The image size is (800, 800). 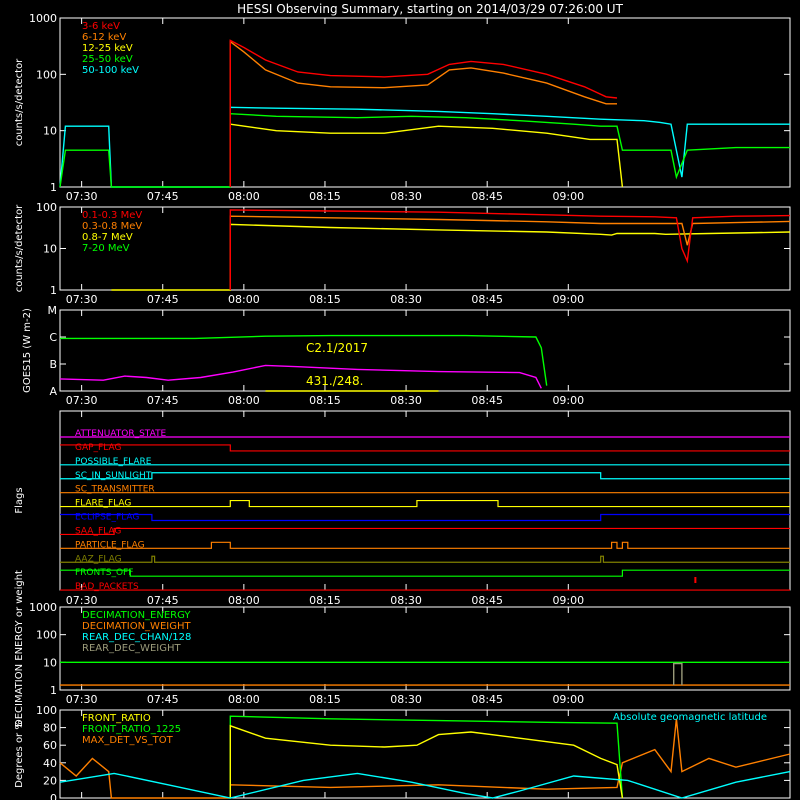 I want to click on legend-max-det-vs-tot: MAX_DET_VS_TOT, so click(x=128, y=740).